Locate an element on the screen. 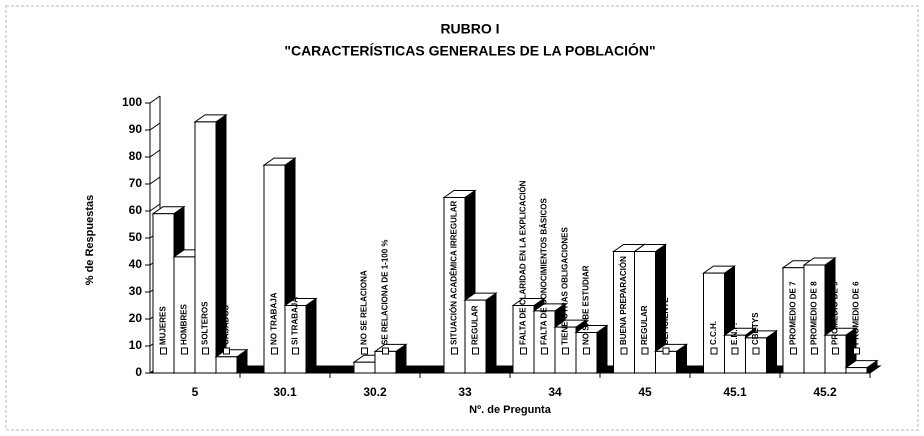  y-tick-label: 30 is located at coordinates (136, 291).